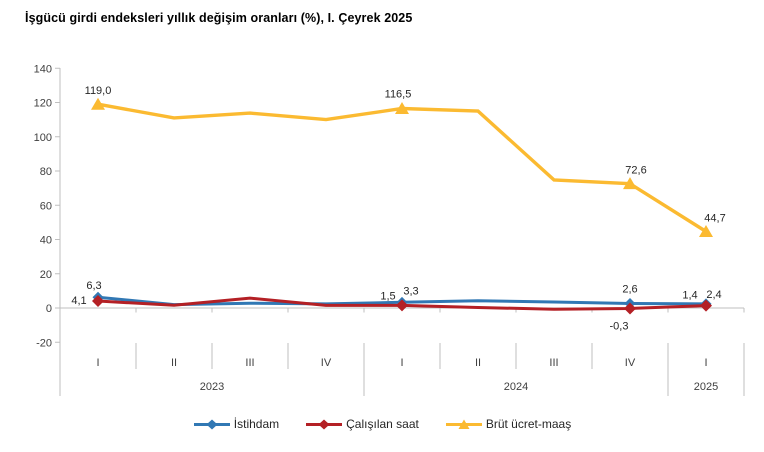  What do you see at coordinates (93, 286) in the screenshot?
I see `chart-text: 6,3` at bounding box center [93, 286].